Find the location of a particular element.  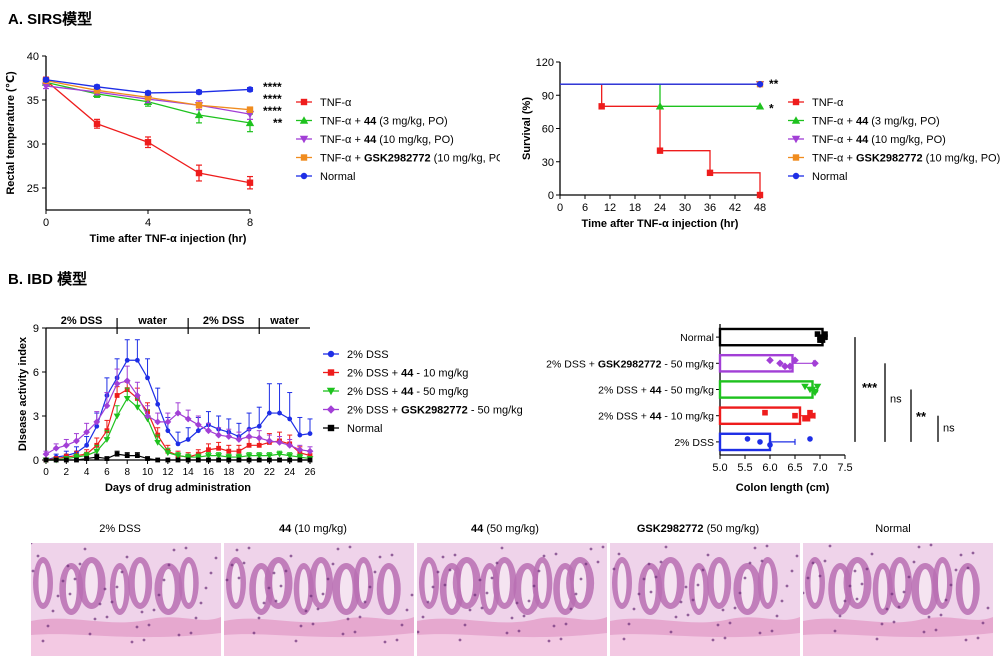

histology-label-44-10-text: (10 mg/kg) is located at coordinates (319, 529).